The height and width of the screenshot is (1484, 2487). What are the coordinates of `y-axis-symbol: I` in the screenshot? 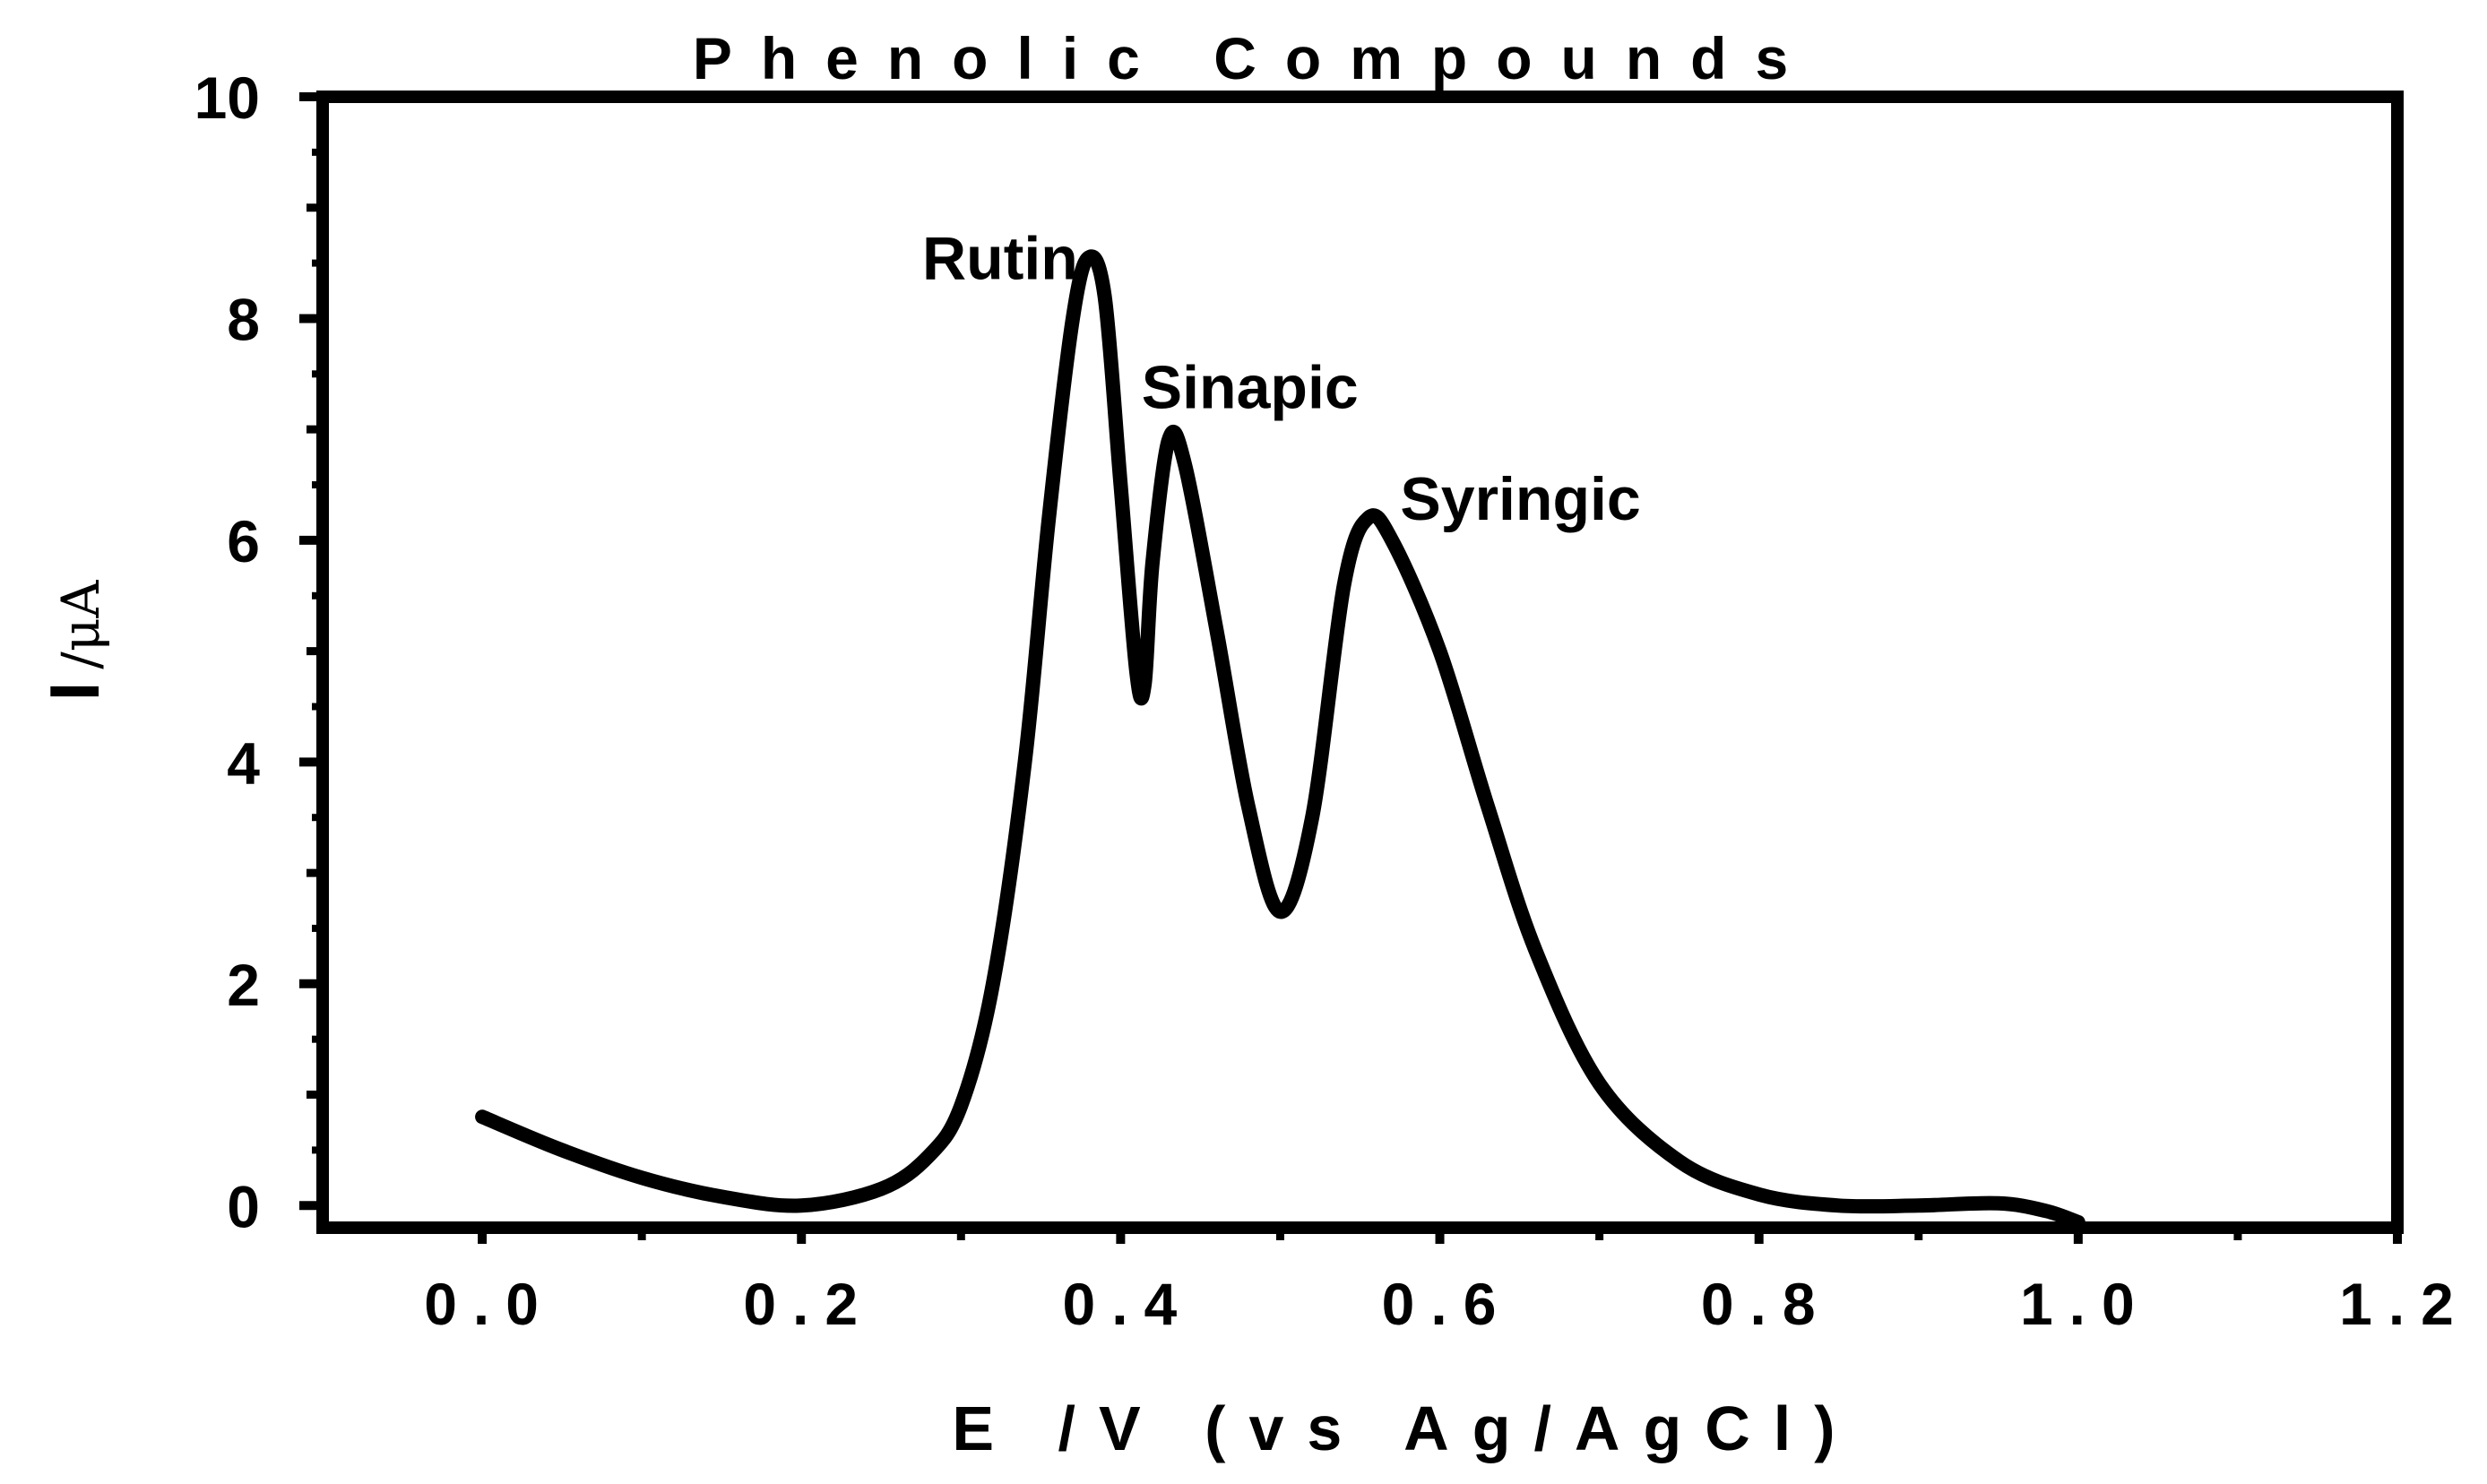 It's located at (74, 692).